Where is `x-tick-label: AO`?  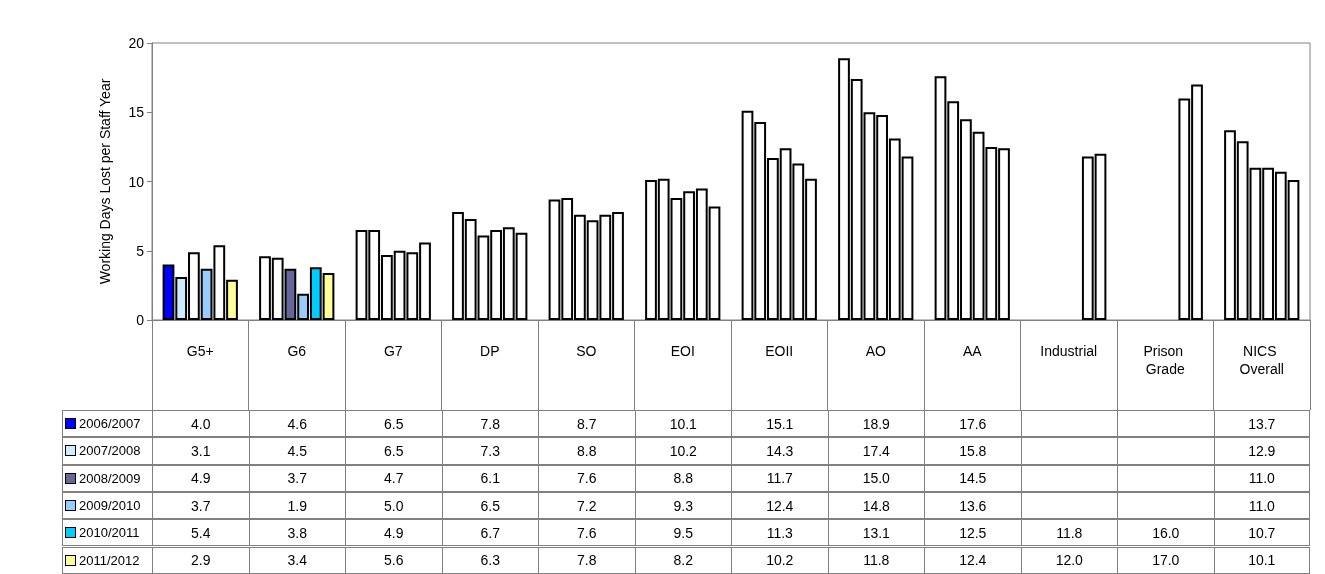 x-tick-label: AO is located at coordinates (875, 351).